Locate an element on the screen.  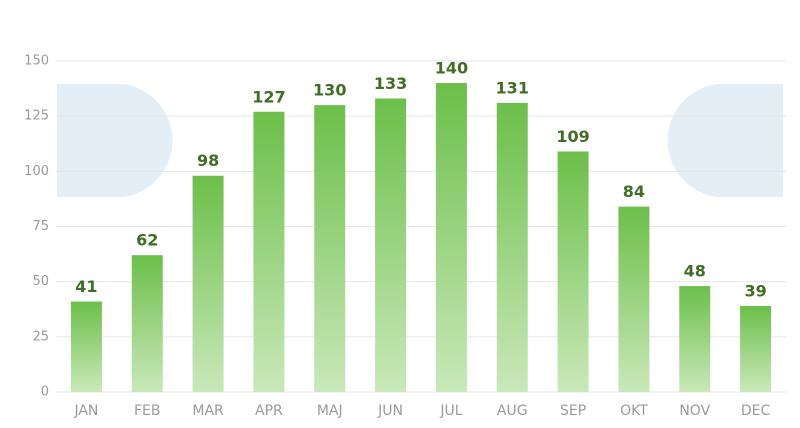
y-tick-label: 100 is located at coordinates (36, 171).